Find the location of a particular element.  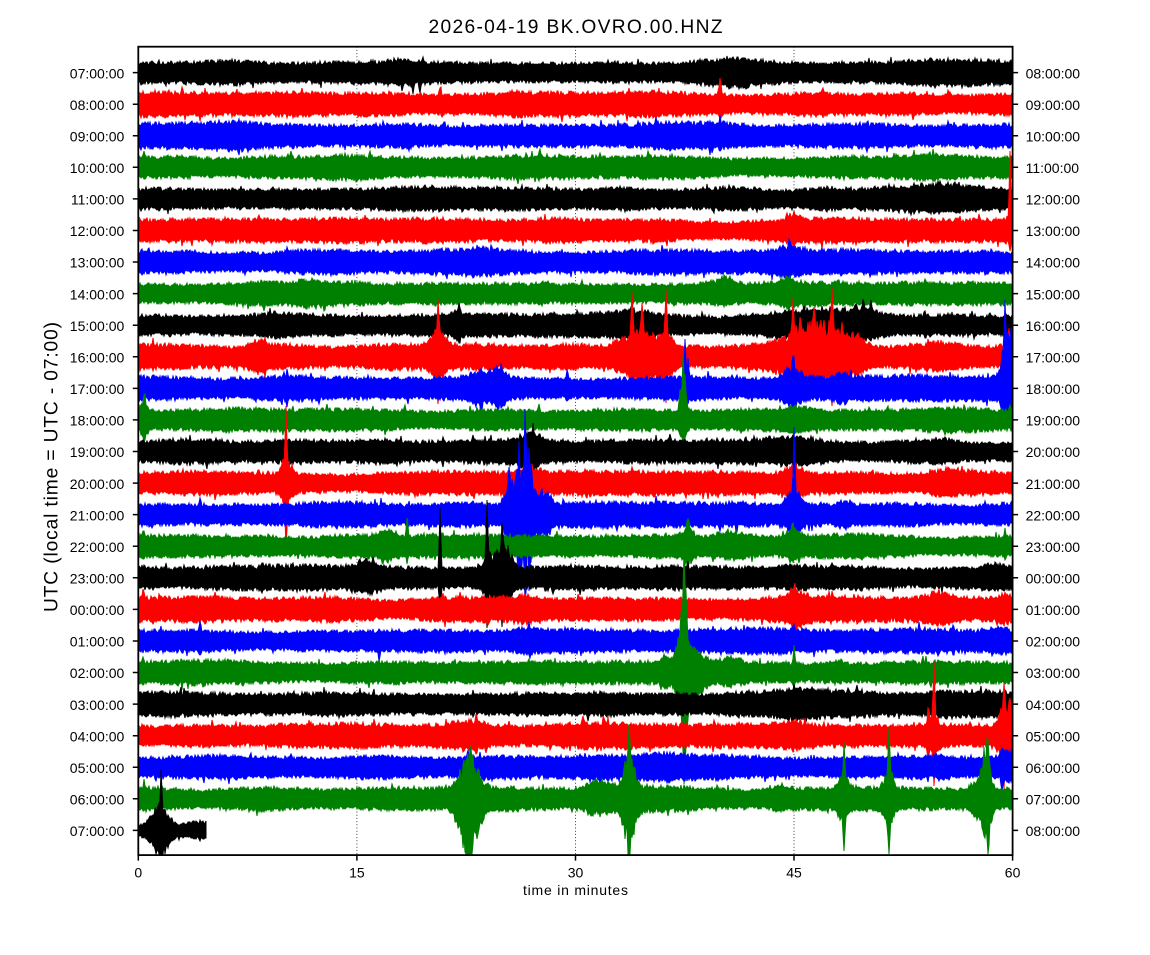

svg-text: 30 is located at coordinates (576, 873).